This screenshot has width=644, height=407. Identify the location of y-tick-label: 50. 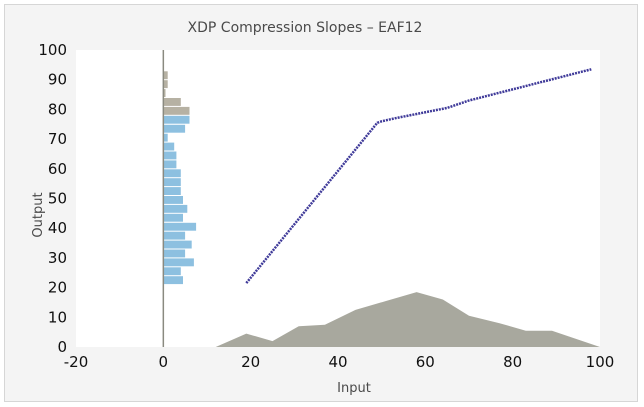
(57, 199).